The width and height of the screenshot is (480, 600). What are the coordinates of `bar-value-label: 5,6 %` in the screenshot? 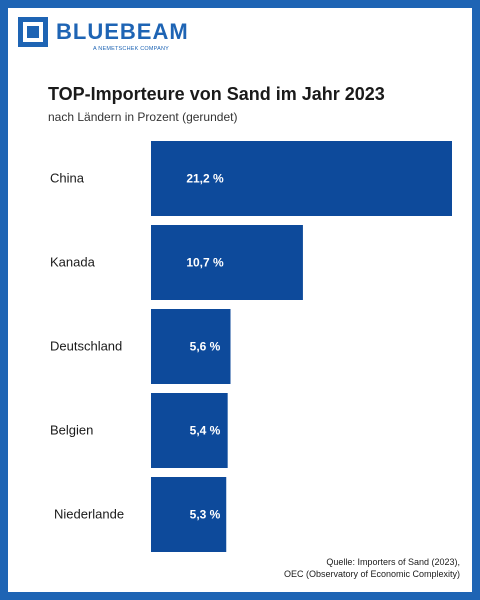 It's located at (205, 347).